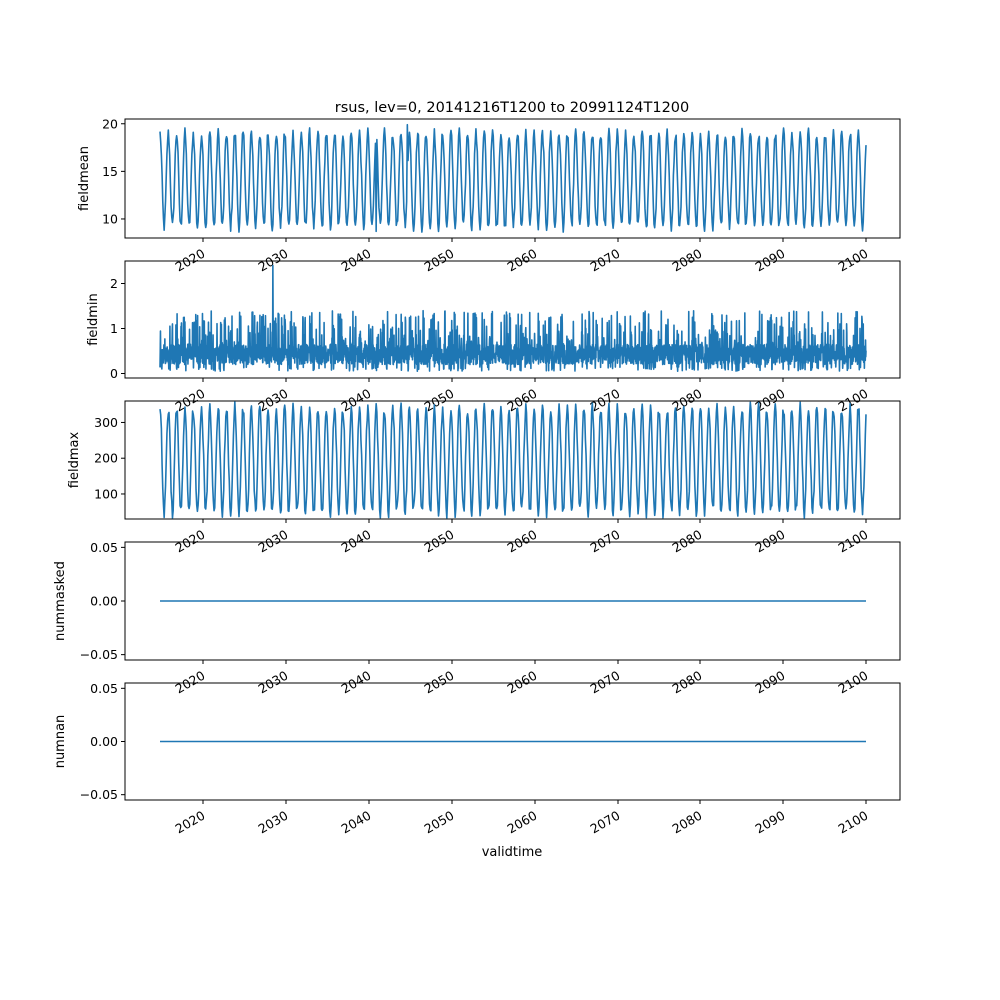  Describe the element at coordinates (93, 319) in the screenshot. I see `y-axis-label: fieldmin` at that location.